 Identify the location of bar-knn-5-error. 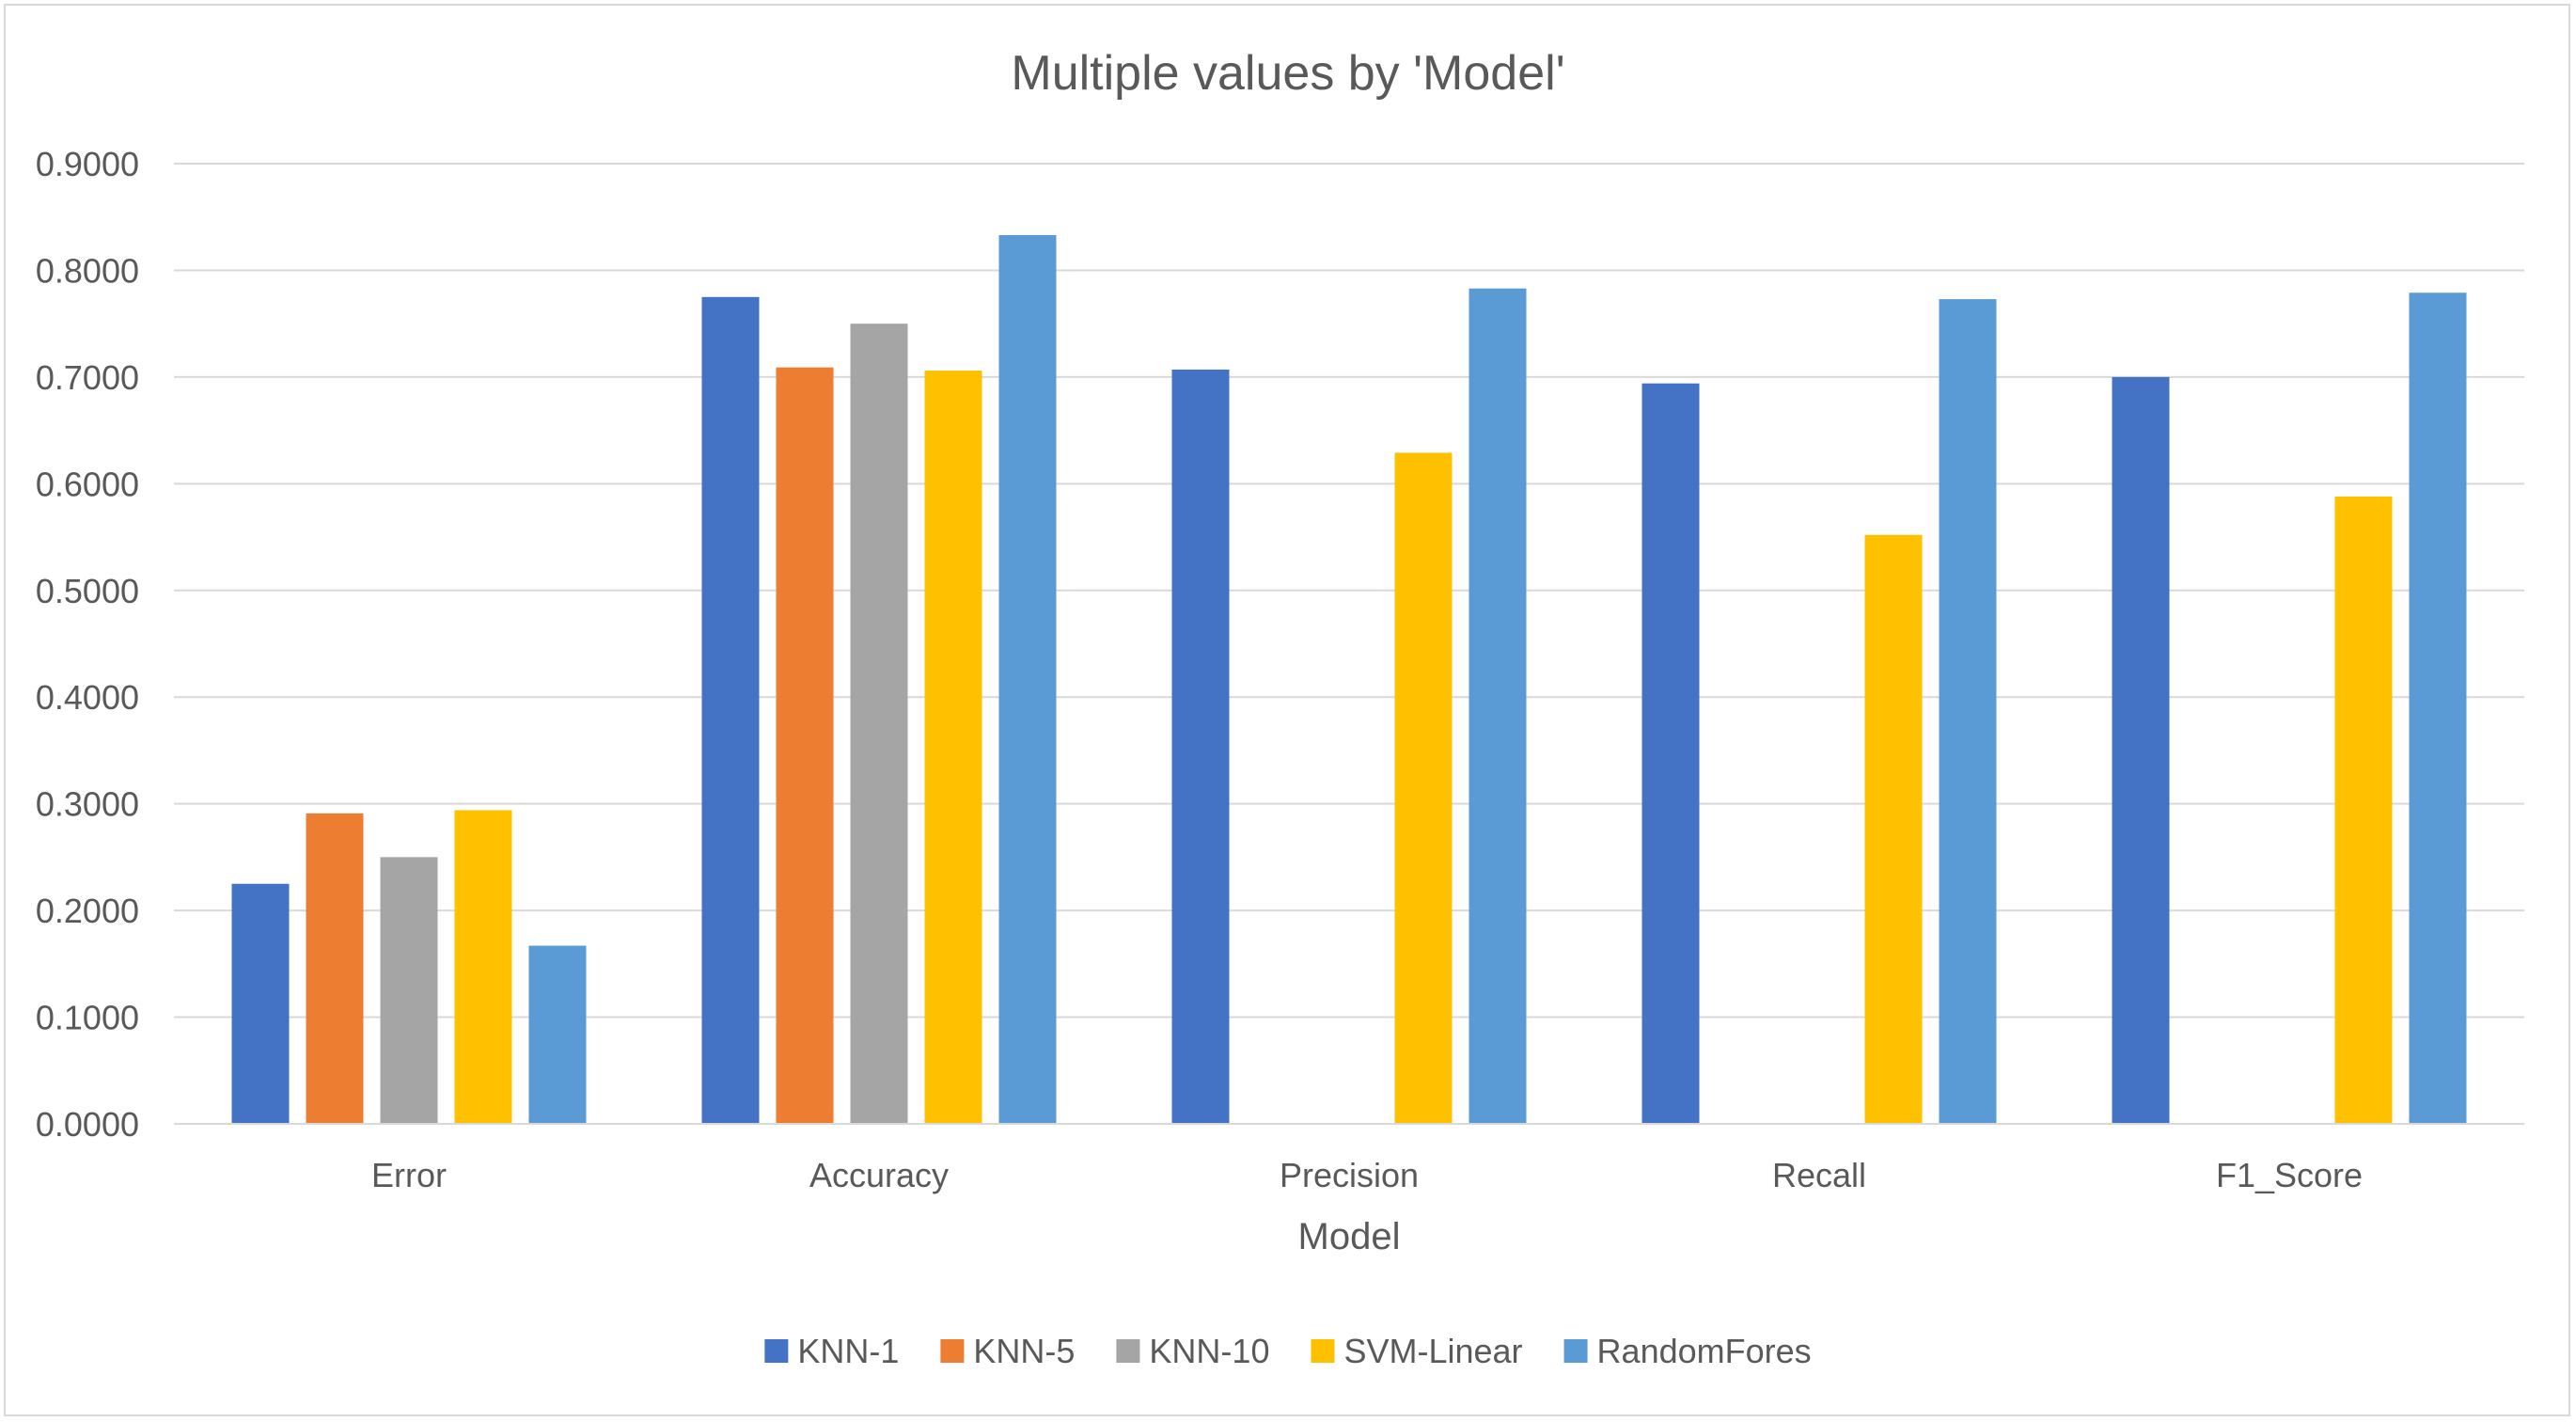
(335, 968).